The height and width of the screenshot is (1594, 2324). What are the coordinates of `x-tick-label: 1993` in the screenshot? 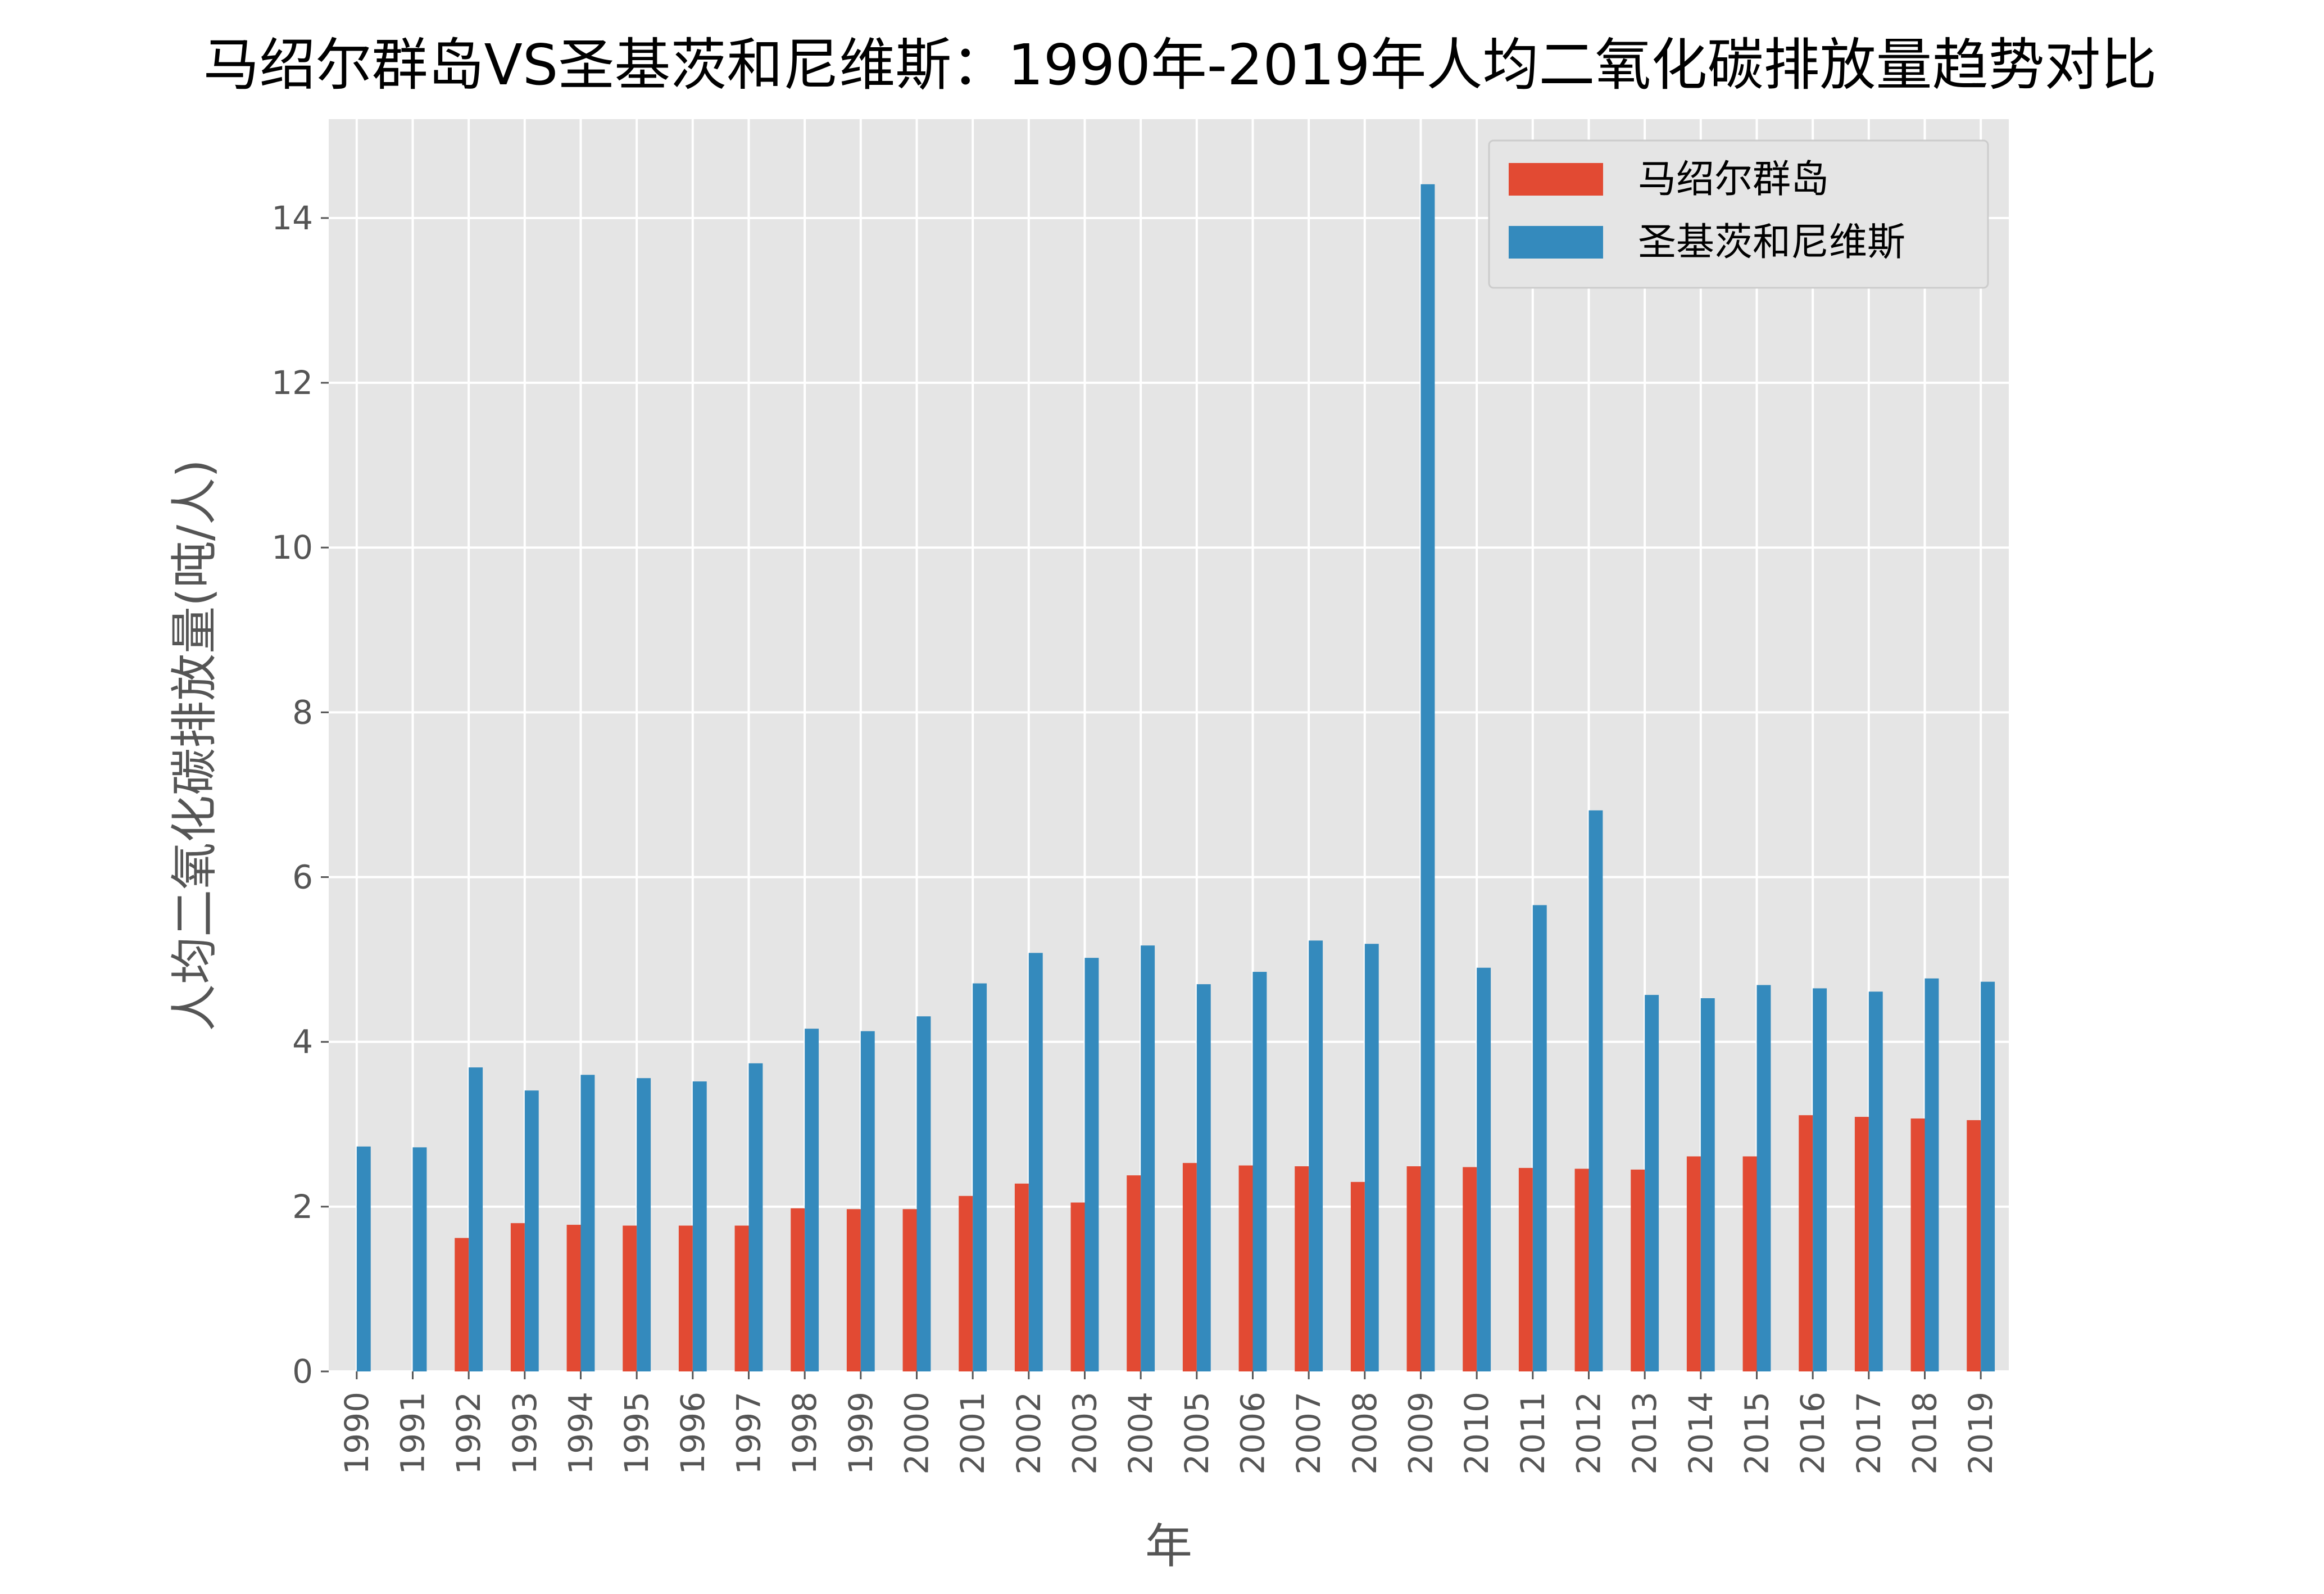 It's located at (525, 1433).